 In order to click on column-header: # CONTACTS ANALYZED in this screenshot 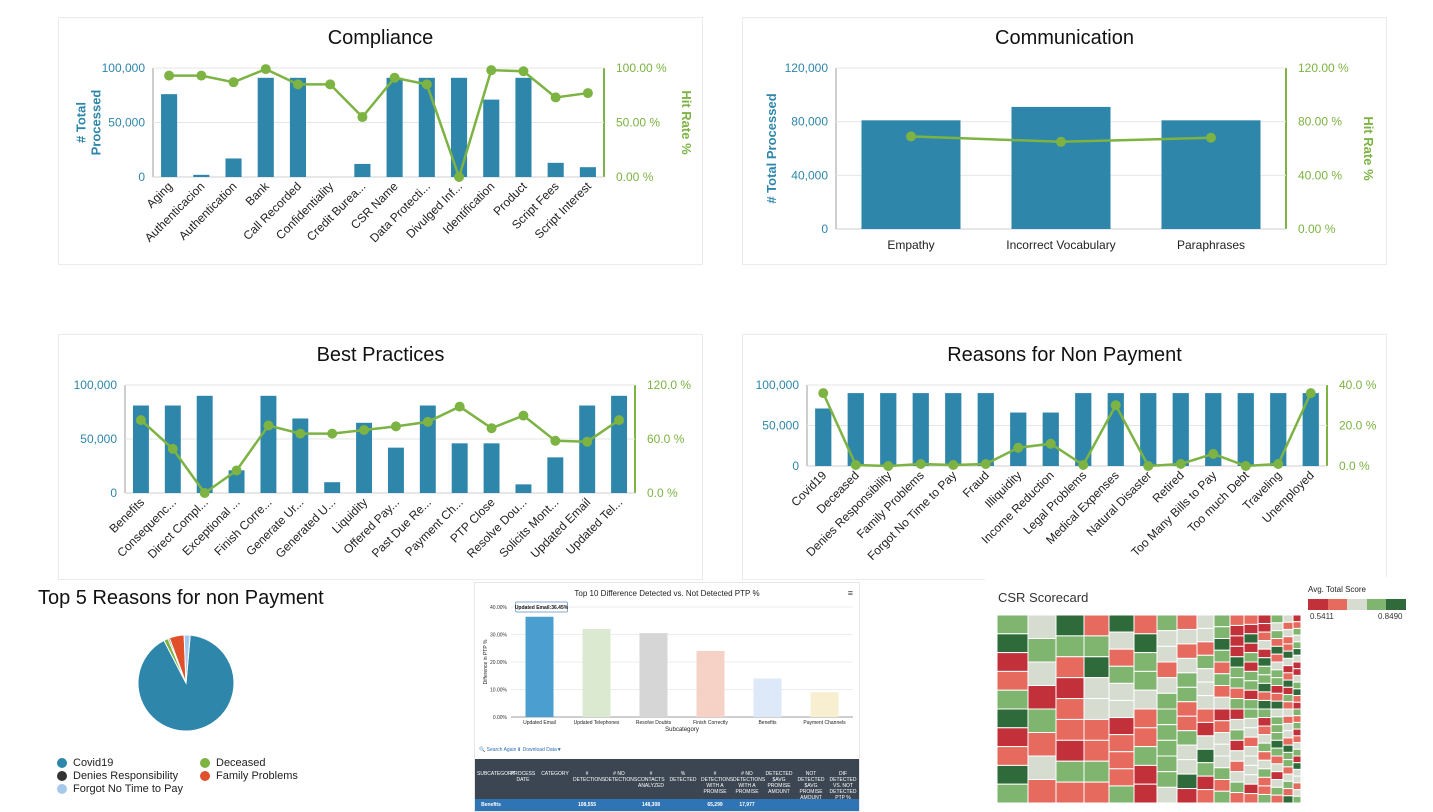, I will do `click(651, 780)`.